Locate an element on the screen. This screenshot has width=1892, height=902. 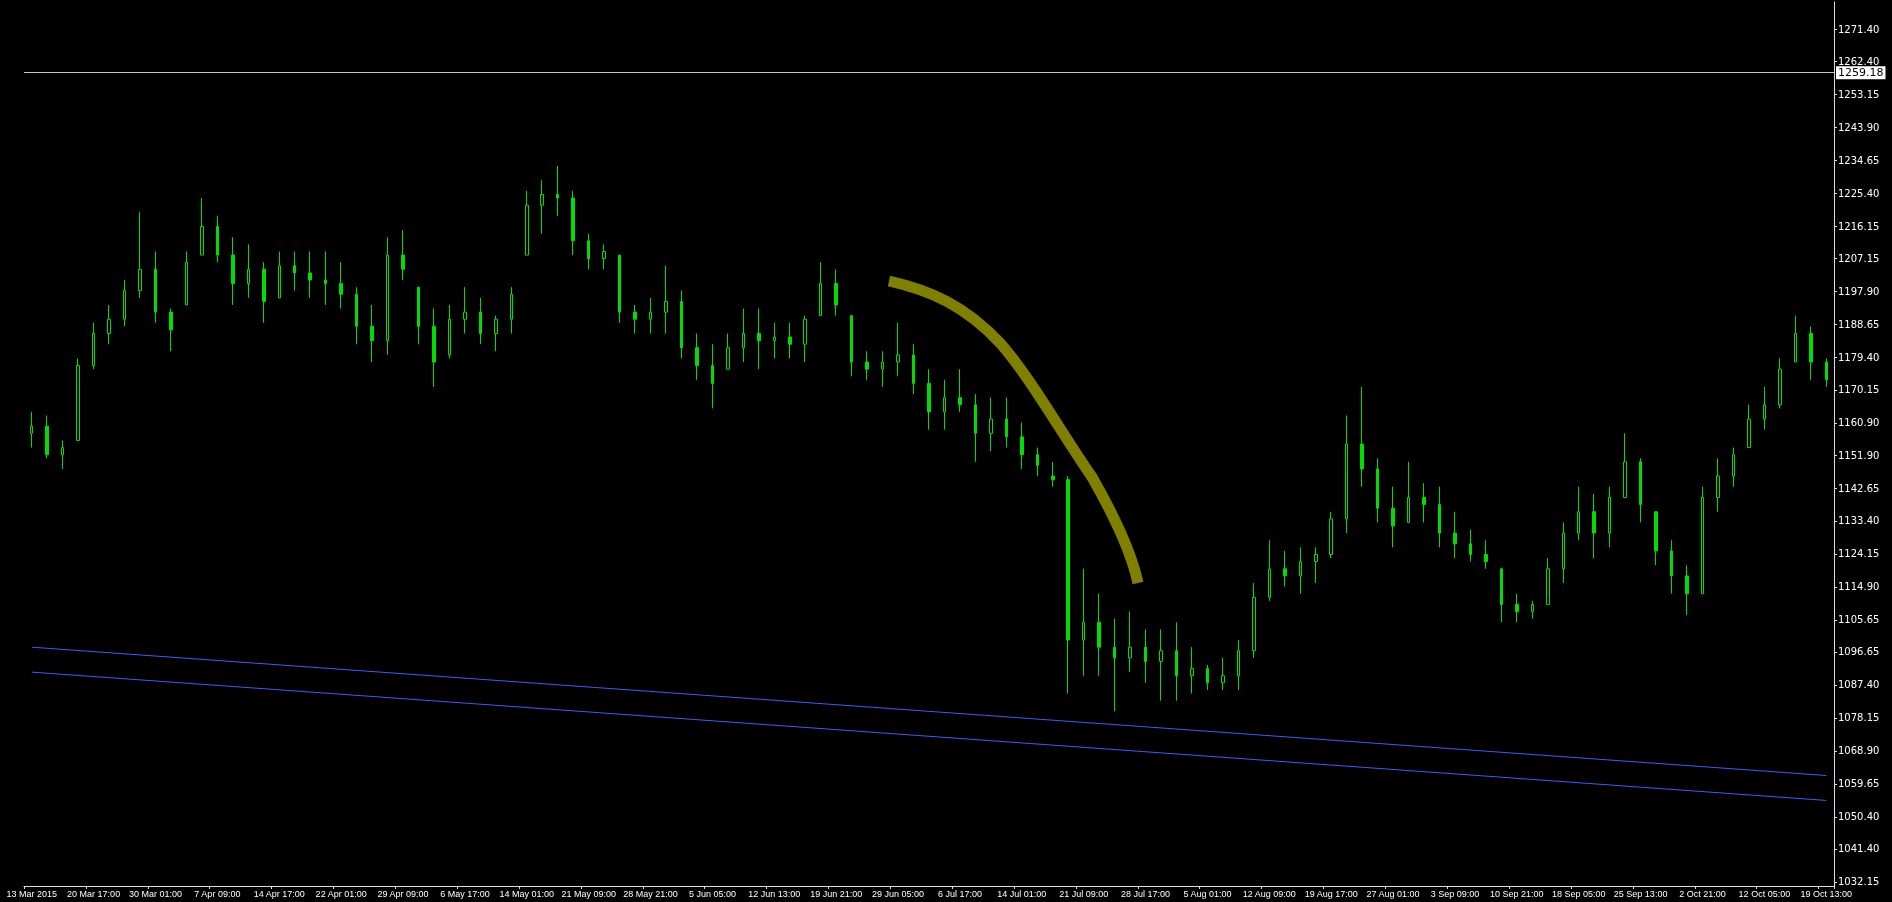
y-tick-label: 1207.15 is located at coordinates (1859, 258).